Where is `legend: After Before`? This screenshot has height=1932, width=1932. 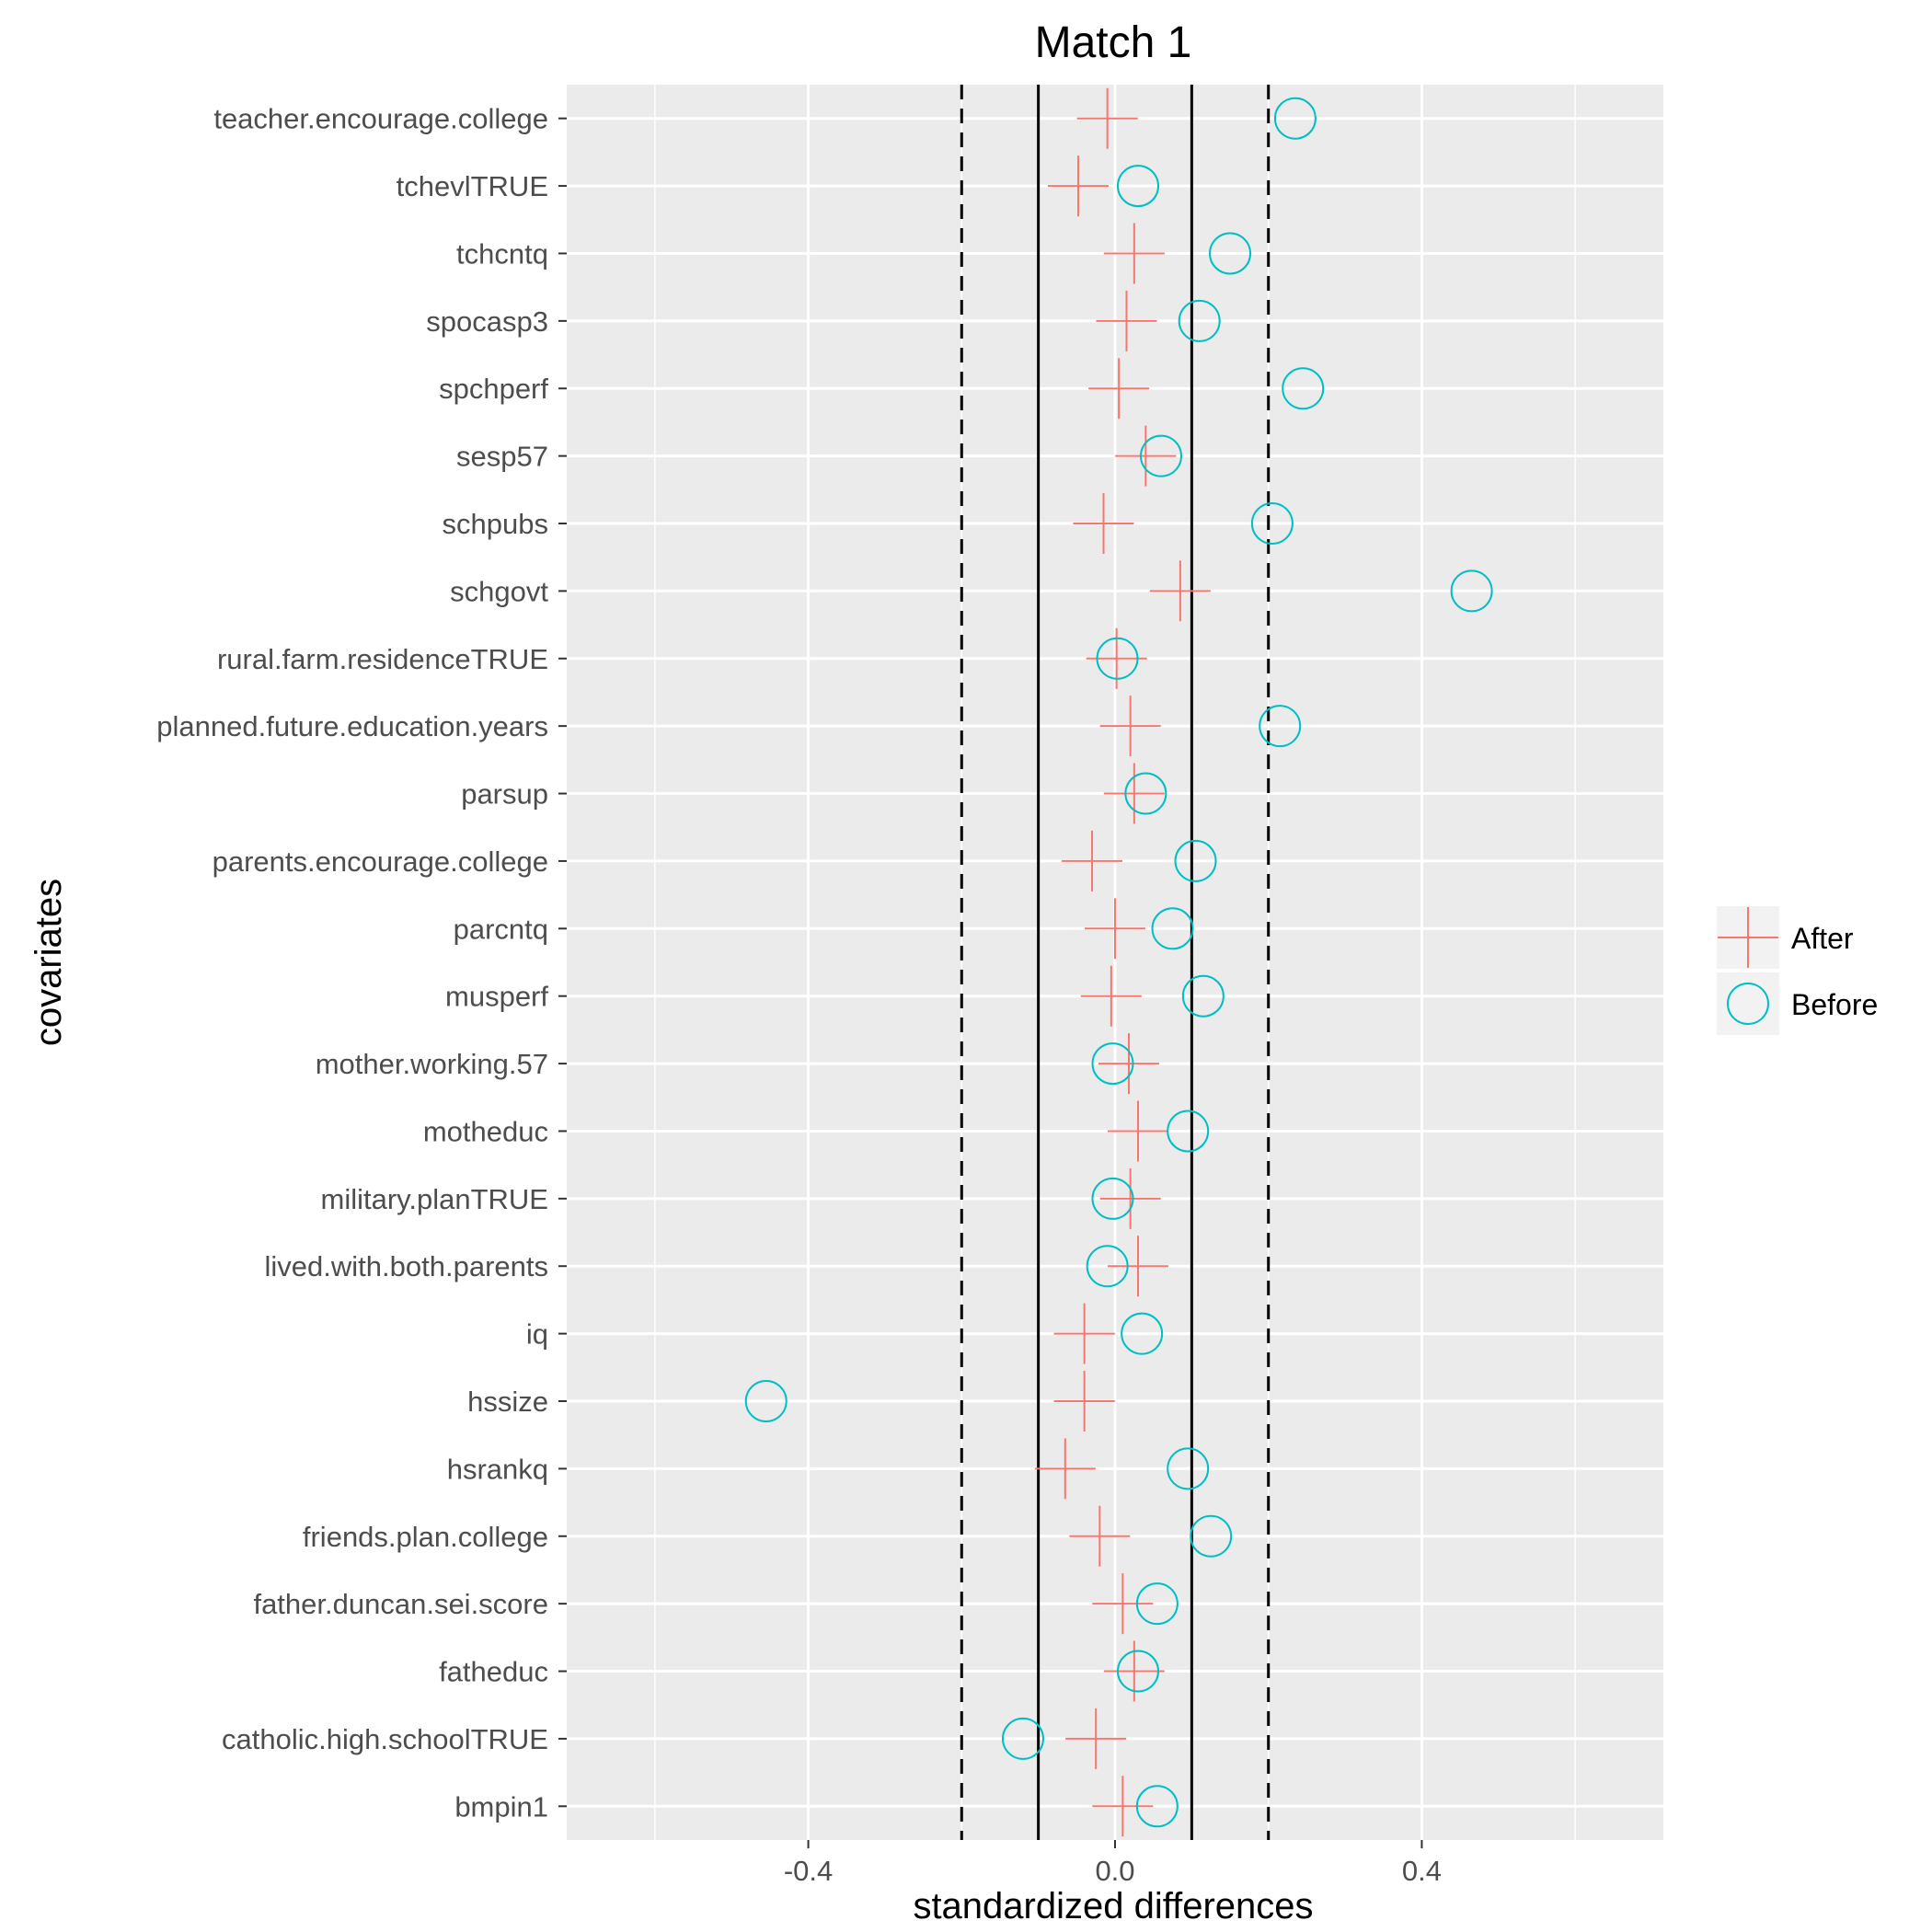 legend: After Before is located at coordinates (1797, 970).